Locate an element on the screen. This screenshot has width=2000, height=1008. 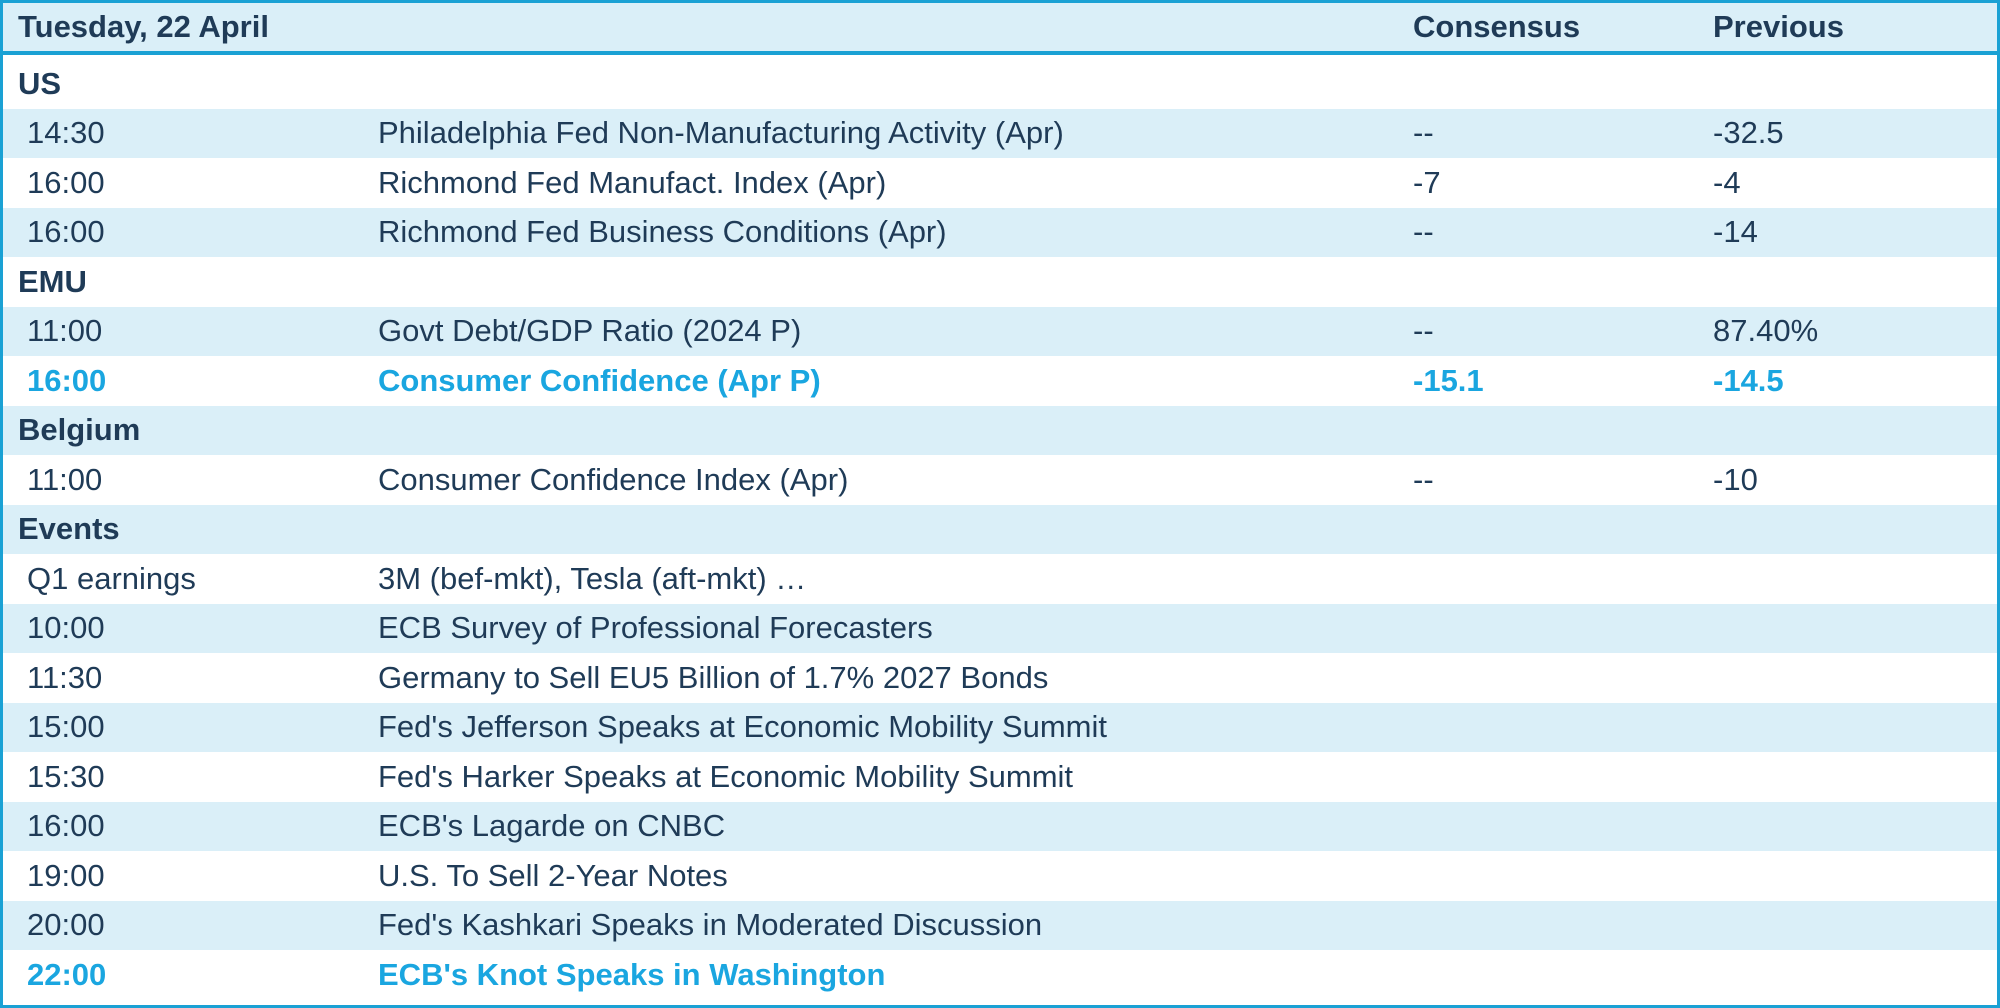
time-cell: 10:00 is located at coordinates (66, 628).